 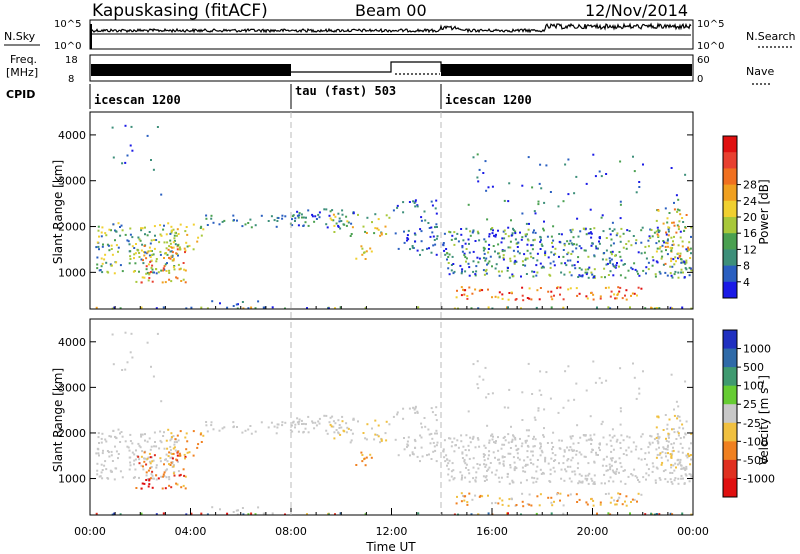 What do you see at coordinates (593, 531) in the screenshot?
I see `xtick-label: 20:00` at bounding box center [593, 531].